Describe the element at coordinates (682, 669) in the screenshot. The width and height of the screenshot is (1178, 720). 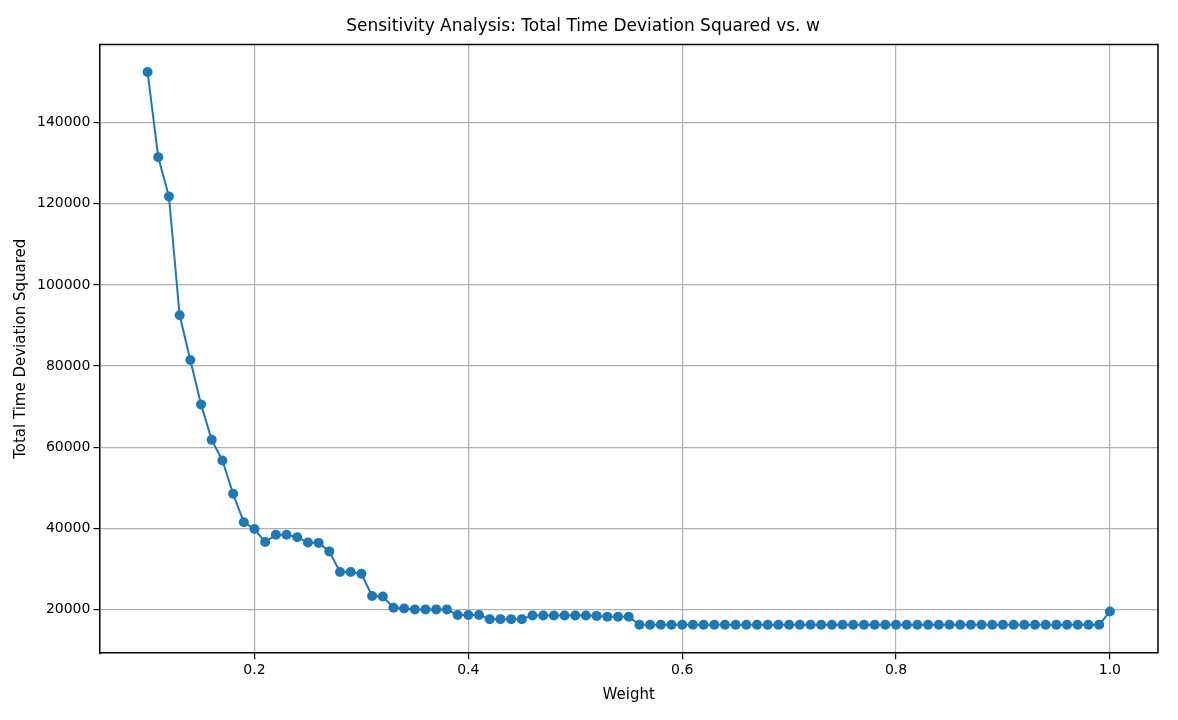
I see `x-tick-label: 0.6` at that location.